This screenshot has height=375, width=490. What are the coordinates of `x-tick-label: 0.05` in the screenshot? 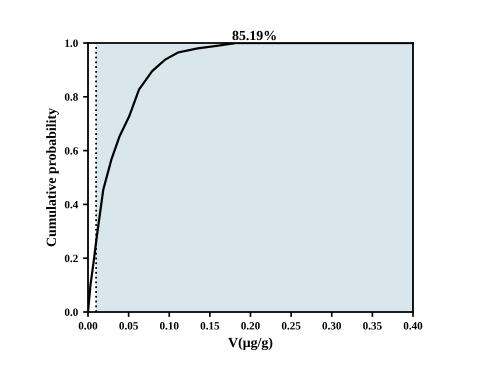 It's located at (128, 326).